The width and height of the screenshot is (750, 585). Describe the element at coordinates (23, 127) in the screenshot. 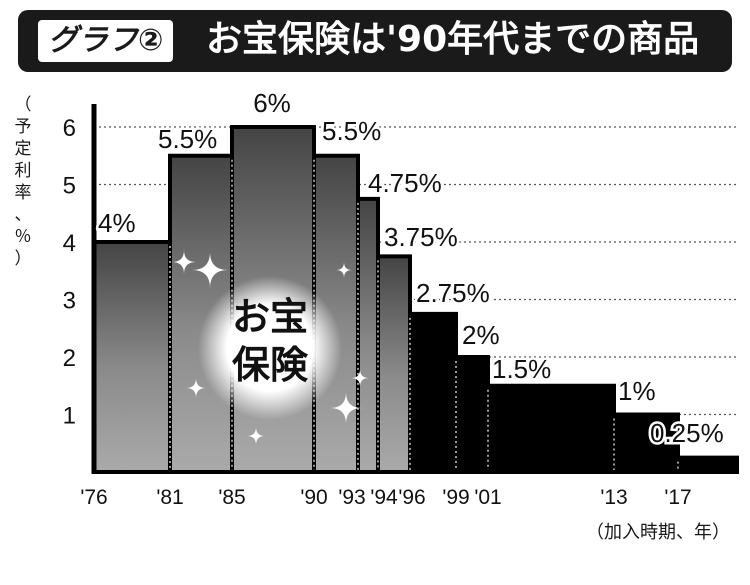

I see `y-axis-label-char: 予` at that location.